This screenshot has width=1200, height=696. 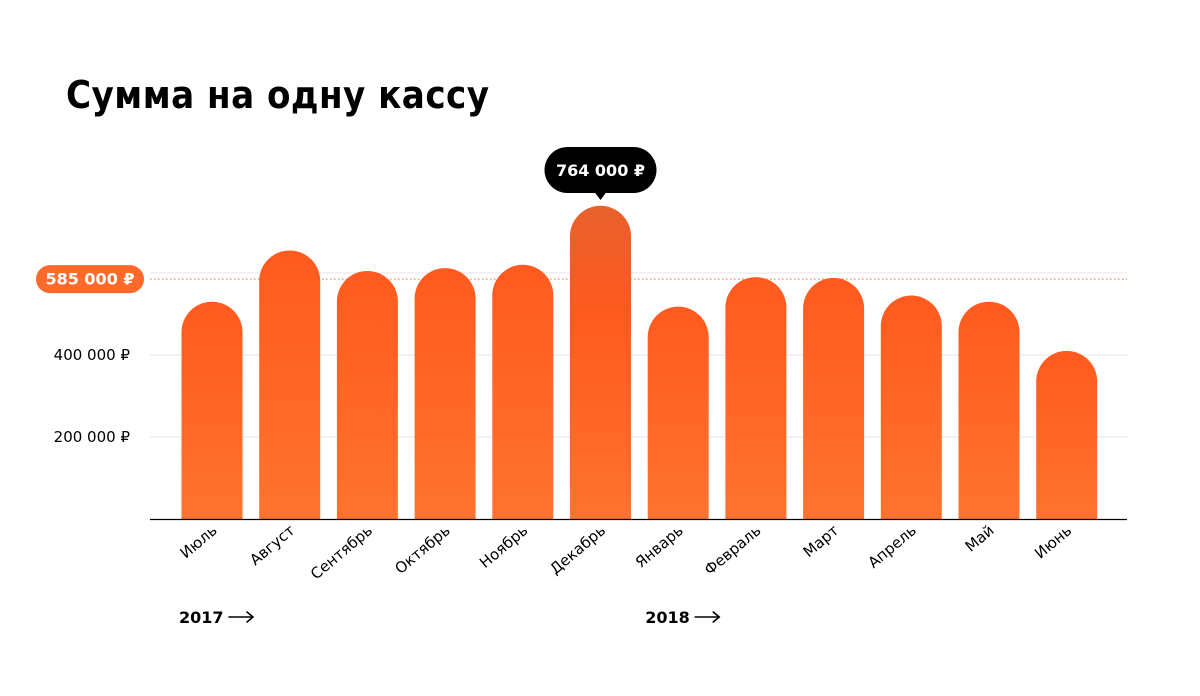 I want to click on chart-title: Сумма на одну кассу, so click(x=278, y=95).